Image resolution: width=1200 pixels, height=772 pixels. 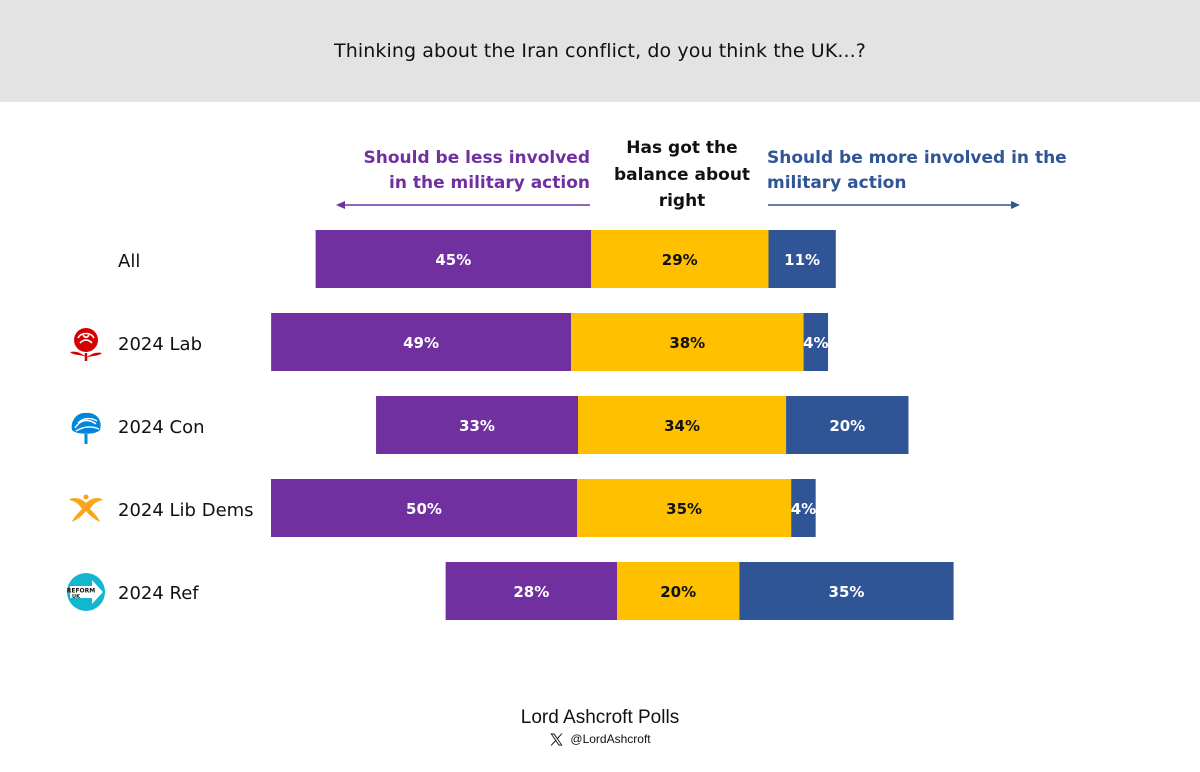 I want to click on label-all-balance: 29%, so click(x=680, y=260).